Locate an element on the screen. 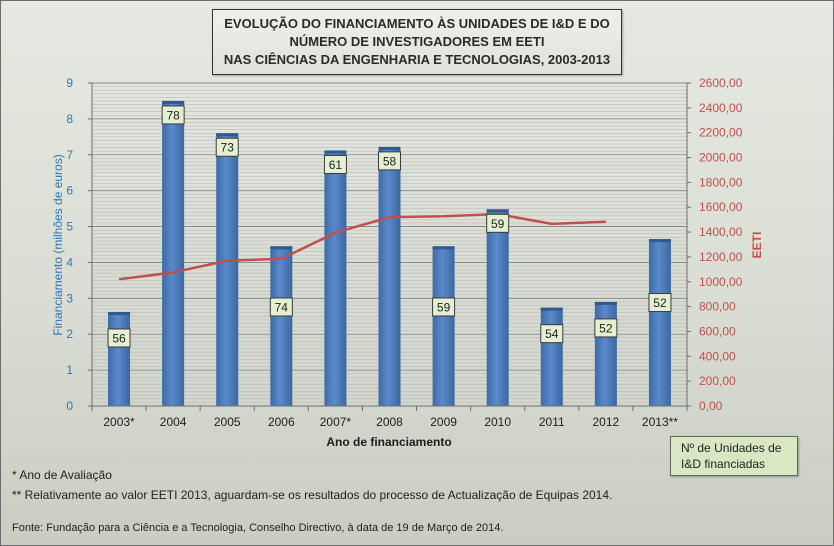 The height and width of the screenshot is (546, 834). y2-tick-label: 2200,00 is located at coordinates (721, 133).